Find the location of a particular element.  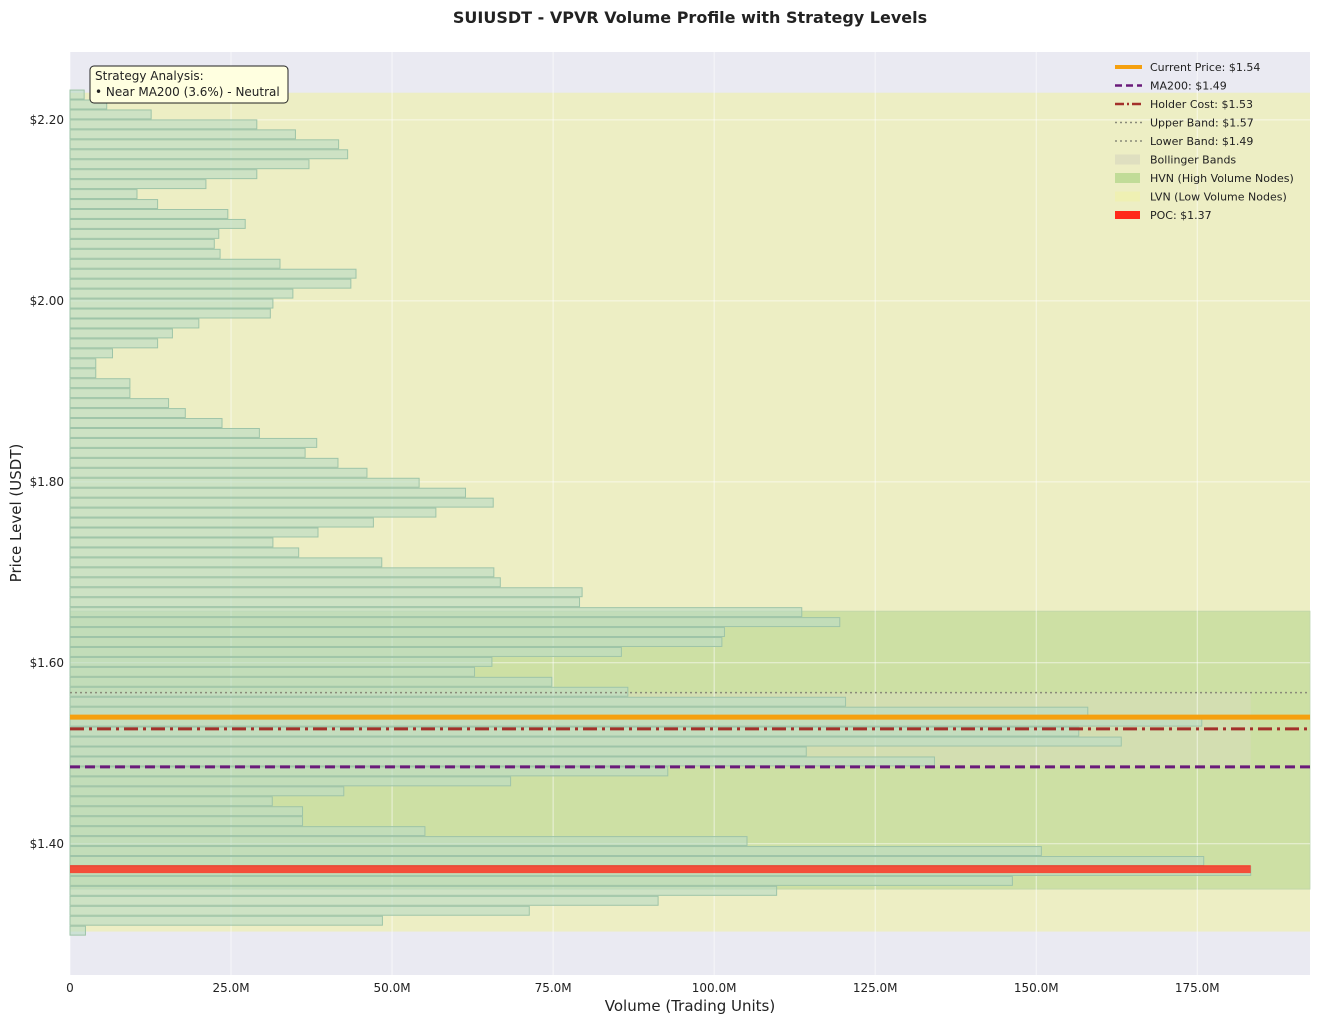

annotation-box is located at coordinates (189, 84).